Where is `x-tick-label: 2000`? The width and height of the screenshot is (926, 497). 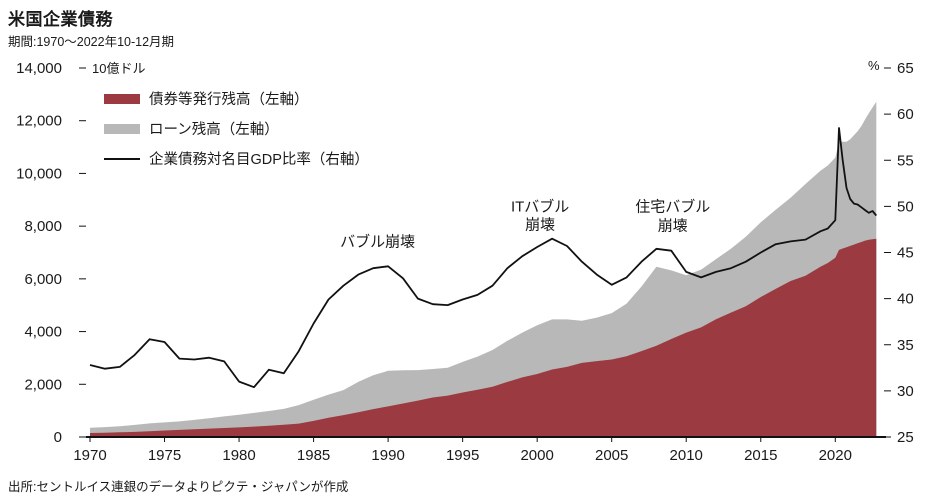 x-tick-label: 2000 is located at coordinates (536, 455).